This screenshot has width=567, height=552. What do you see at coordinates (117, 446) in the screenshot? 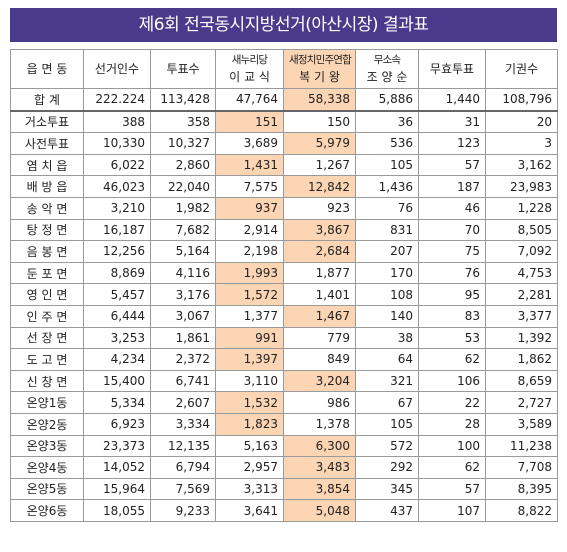
I see `cell-value: 23,373` at bounding box center [117, 446].